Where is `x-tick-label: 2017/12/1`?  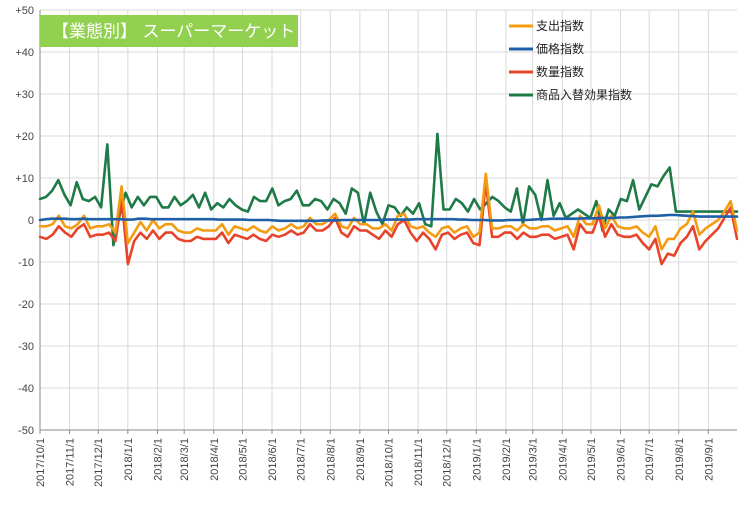 x-tick-label: 2017/12/1 is located at coordinates (99, 462).